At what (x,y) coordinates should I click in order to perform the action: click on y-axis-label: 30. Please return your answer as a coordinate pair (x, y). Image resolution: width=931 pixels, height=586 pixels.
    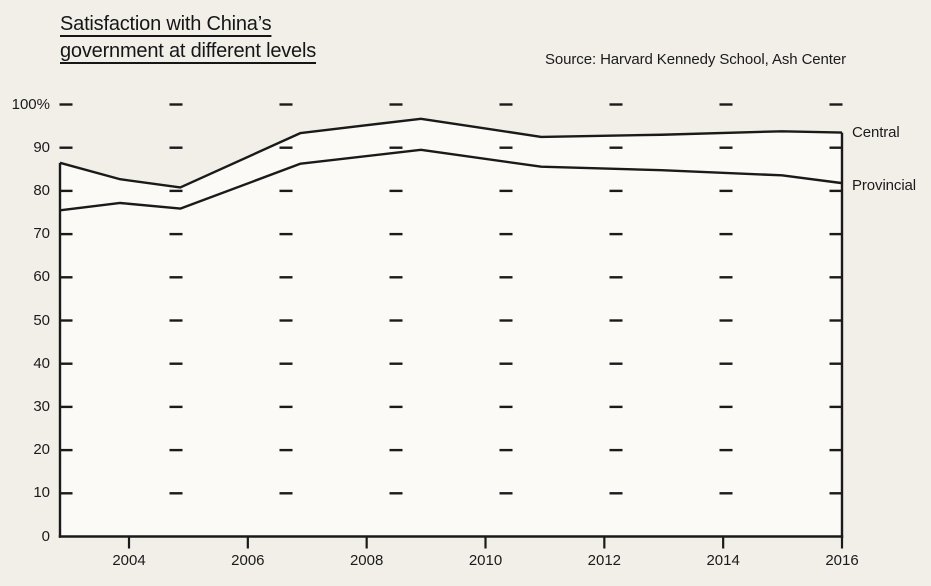
    Looking at the image, I should click on (41, 406).